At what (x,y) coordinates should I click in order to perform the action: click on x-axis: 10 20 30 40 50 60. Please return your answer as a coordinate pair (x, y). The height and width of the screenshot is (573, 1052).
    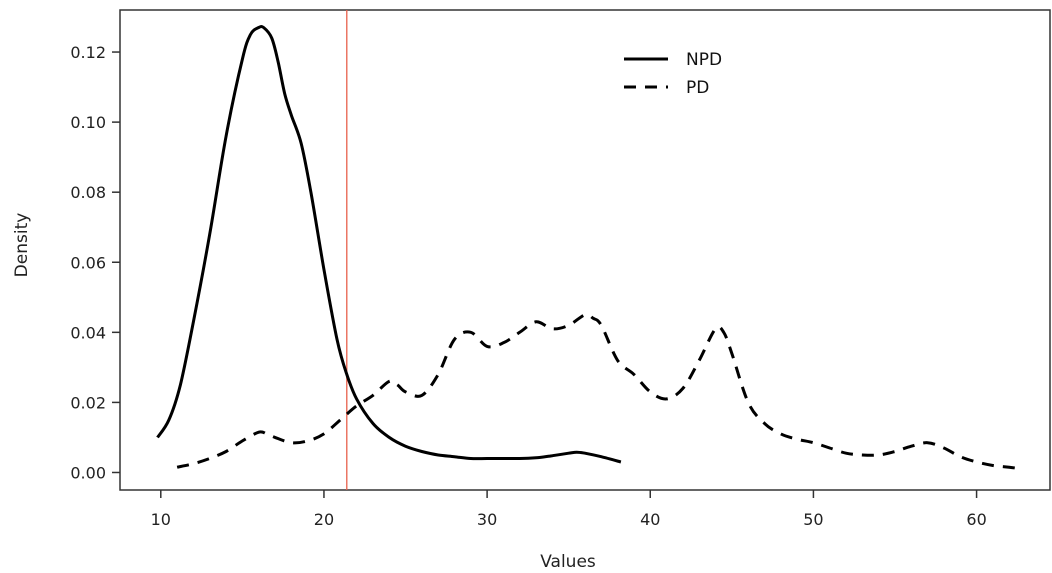
    Looking at the image, I should click on (569, 509).